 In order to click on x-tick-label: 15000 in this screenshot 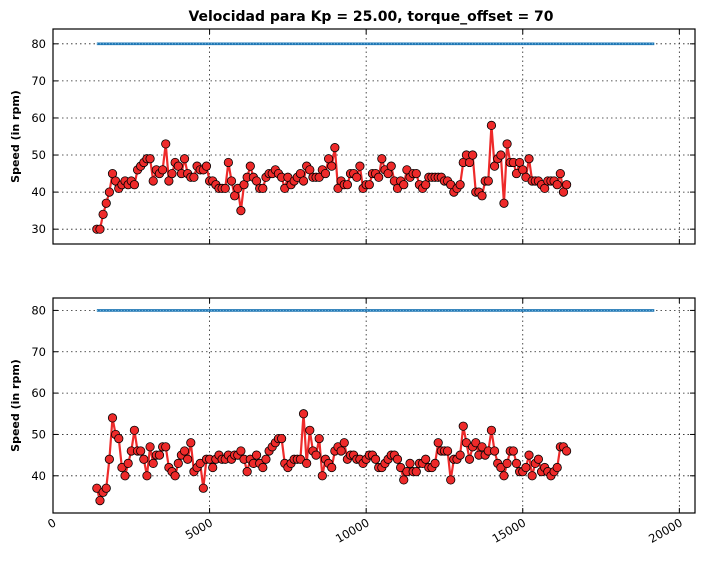, I will do `click(509, 530)`.